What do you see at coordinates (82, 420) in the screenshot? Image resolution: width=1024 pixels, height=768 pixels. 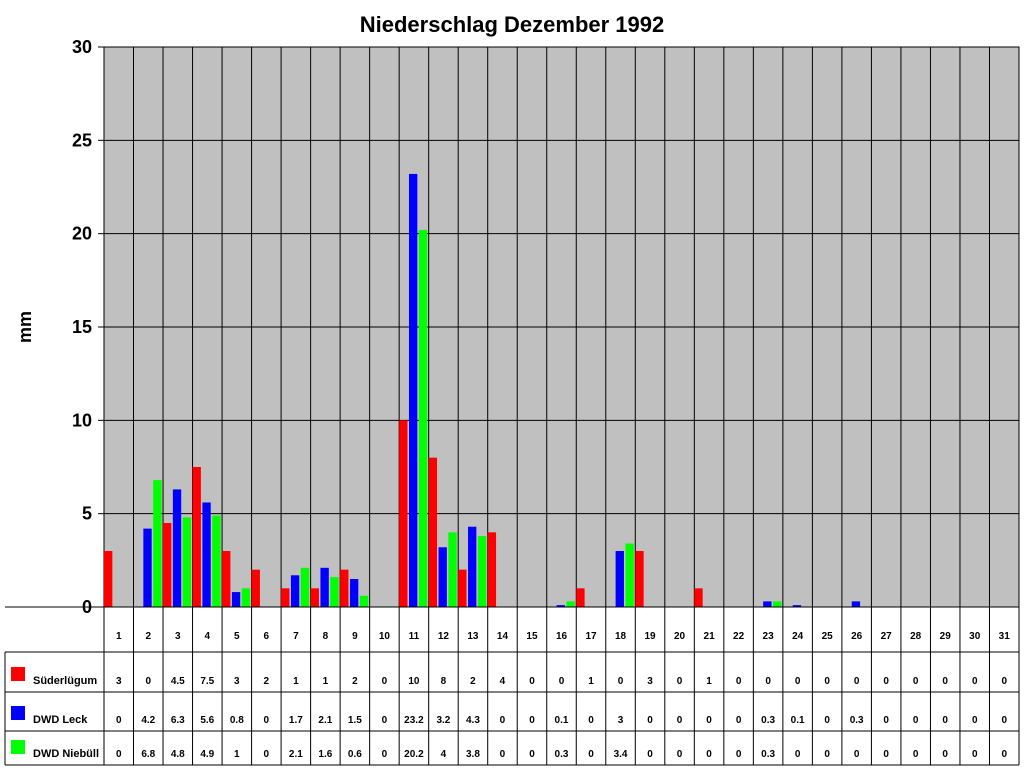 I see `y-tick-label: 10` at bounding box center [82, 420].